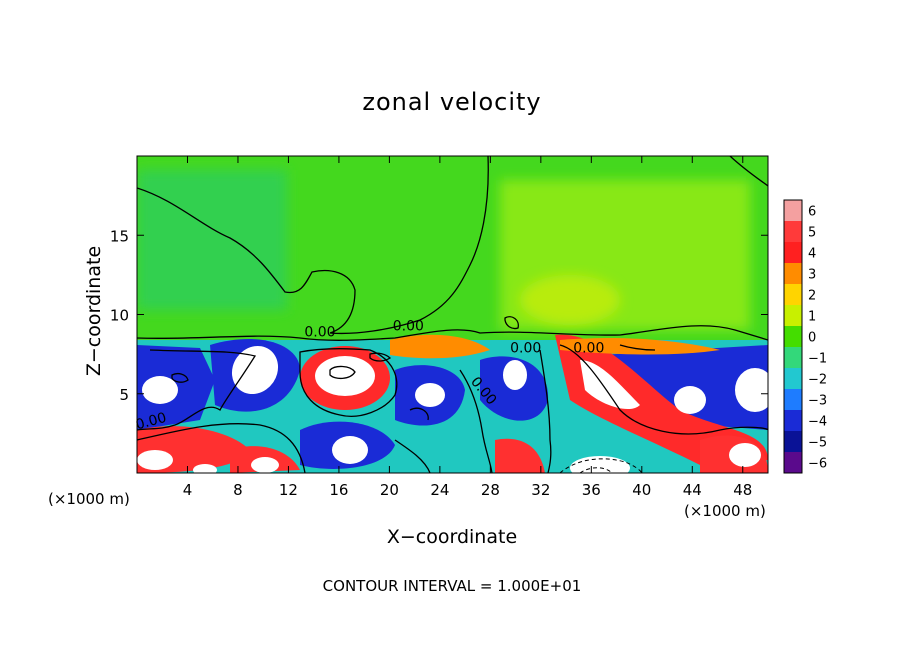 The width and height of the screenshot is (904, 654). What do you see at coordinates (238, 490) in the screenshot?
I see `x-tick-label: 8` at bounding box center [238, 490].